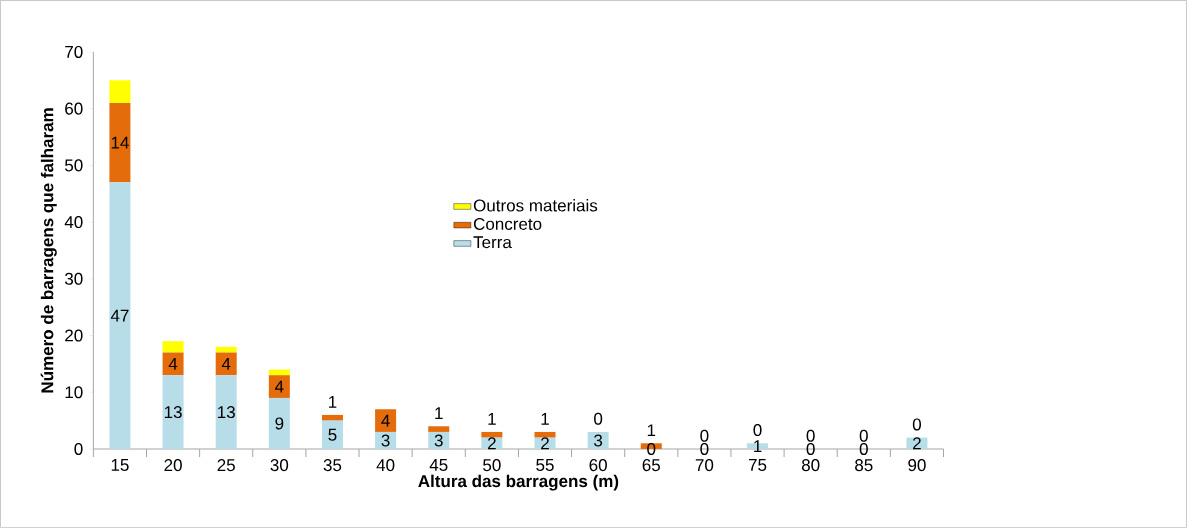  I want to click on x-tick-label: 40, so click(385, 465).